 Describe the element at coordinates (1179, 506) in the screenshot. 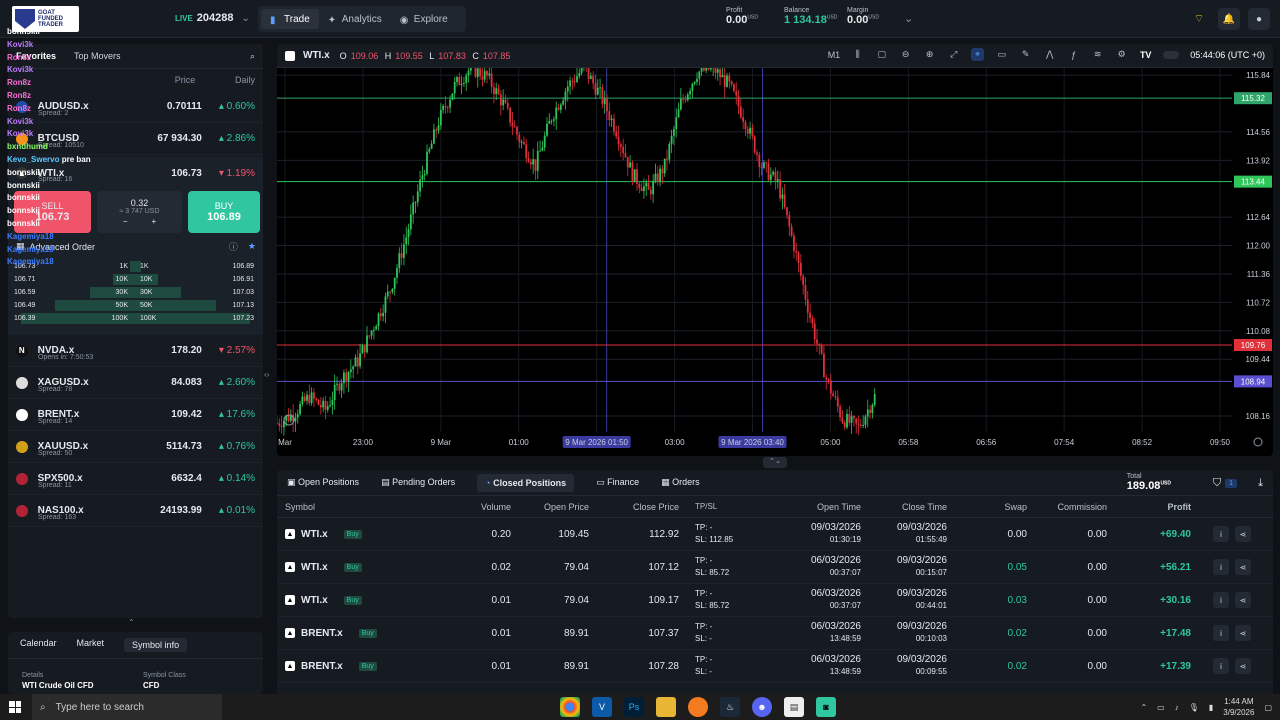

I see `column-header: Profit` at that location.